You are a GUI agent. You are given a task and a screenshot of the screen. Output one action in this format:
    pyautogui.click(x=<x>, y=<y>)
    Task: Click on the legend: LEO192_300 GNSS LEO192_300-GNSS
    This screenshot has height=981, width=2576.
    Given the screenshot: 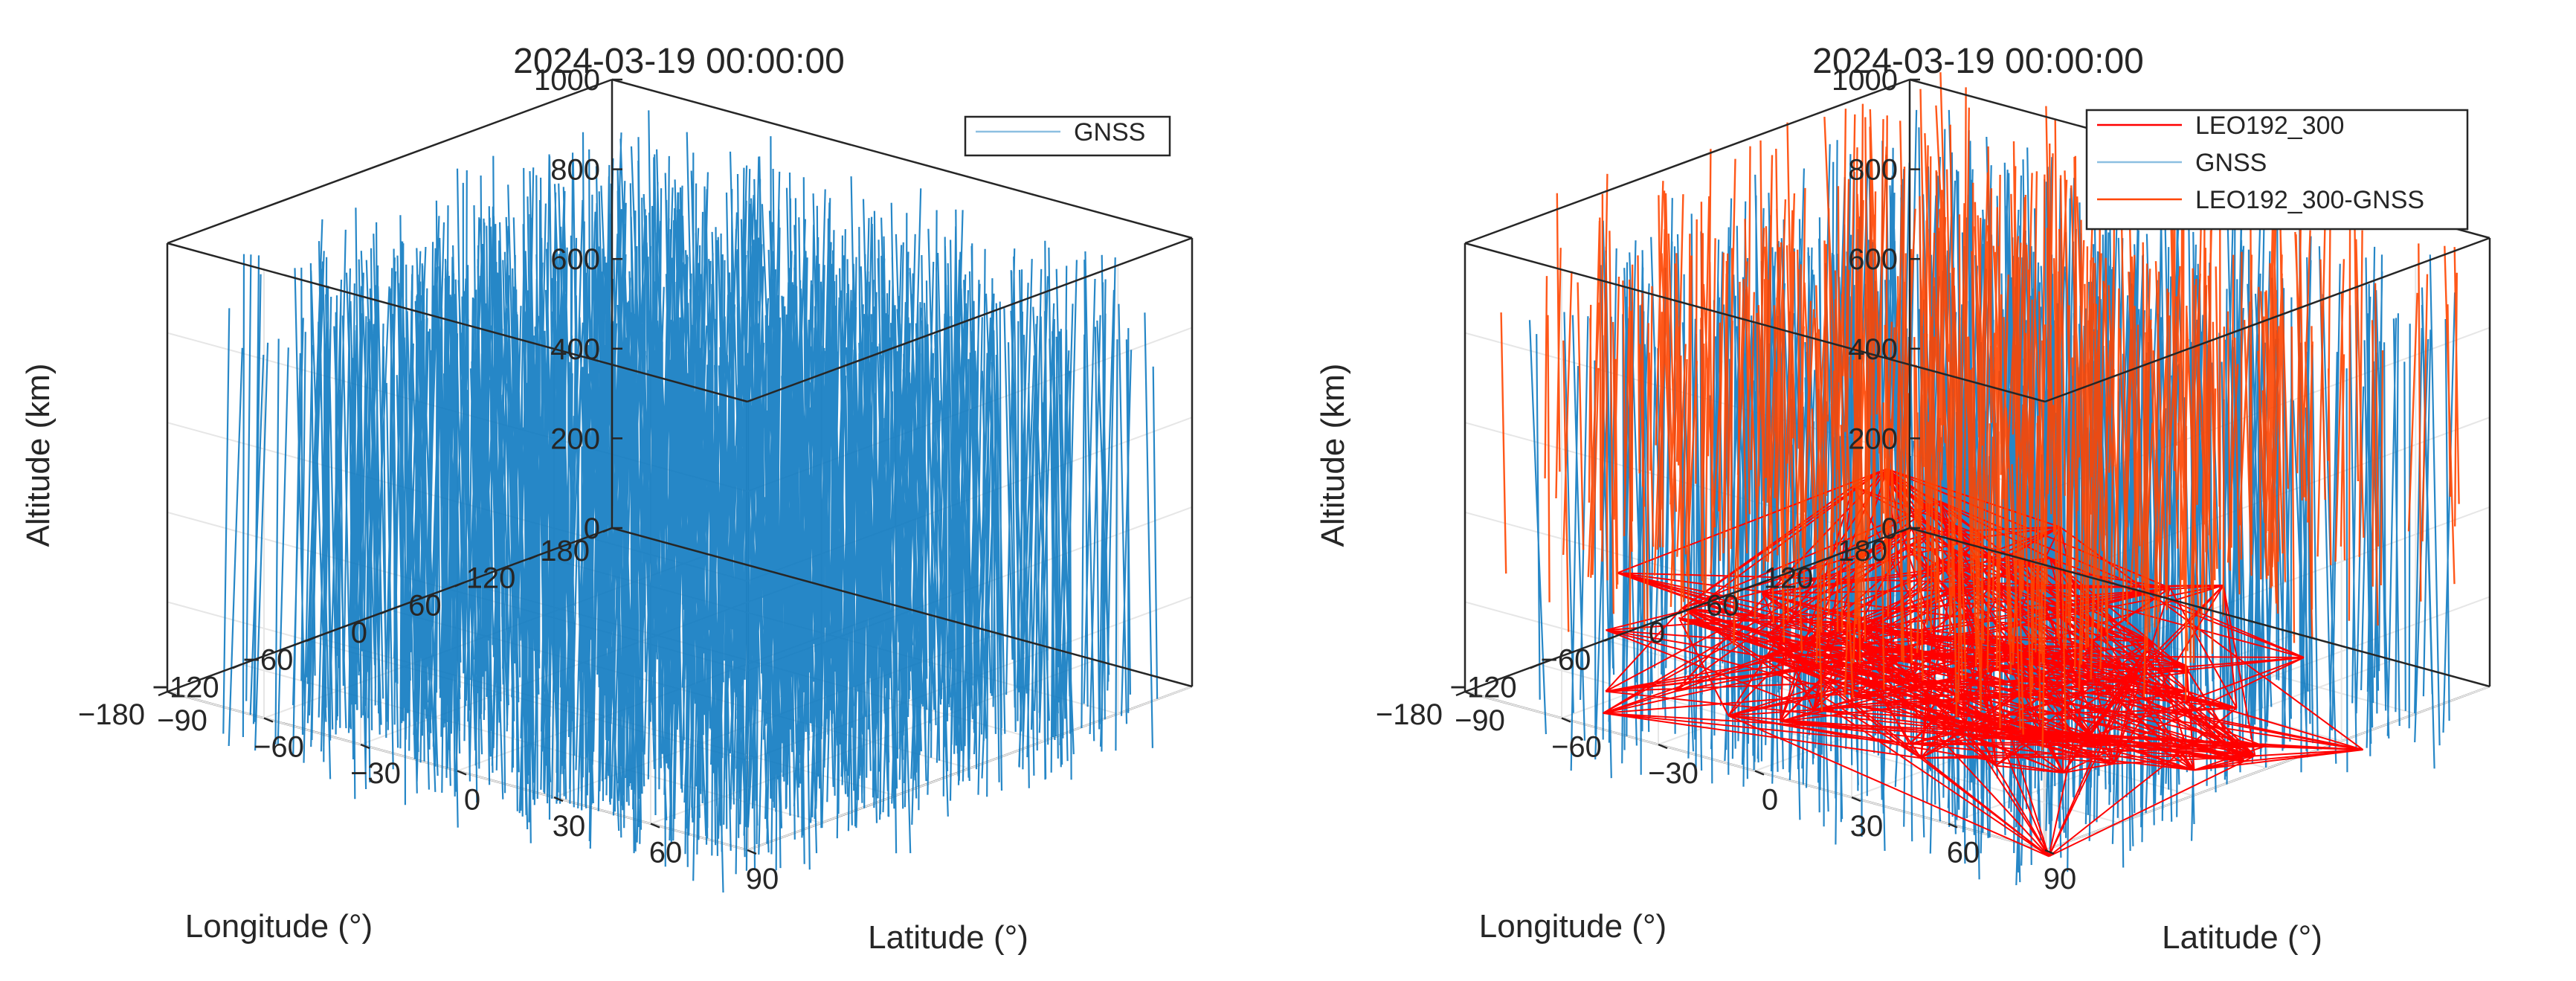 What is the action you would take?
    pyautogui.click(x=2277, y=170)
    